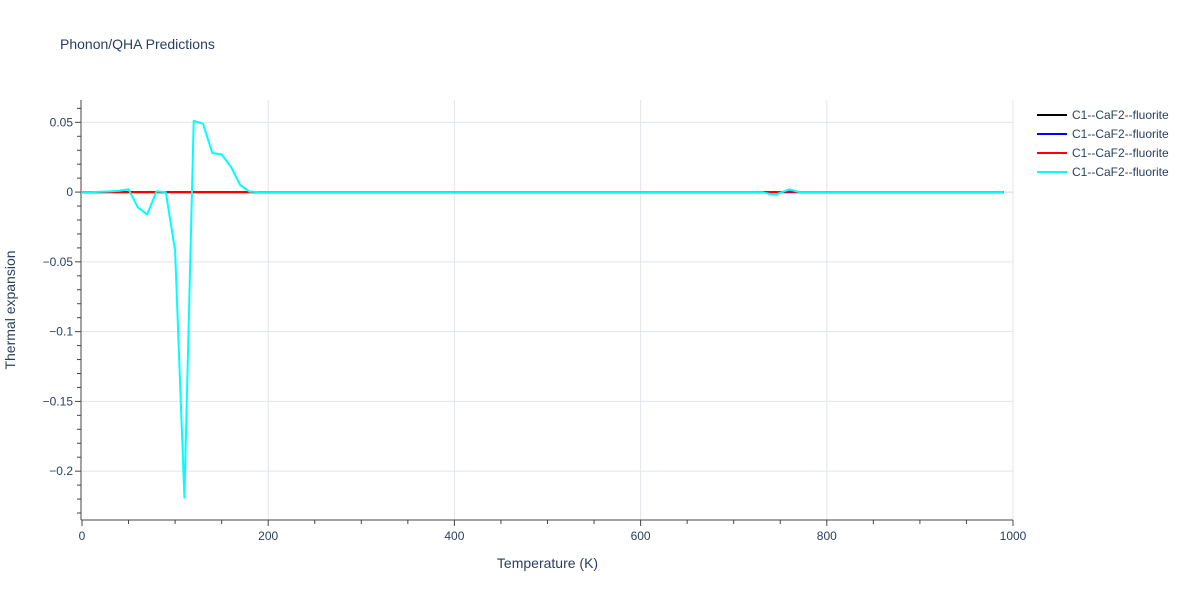 This screenshot has width=1200, height=600. Describe the element at coordinates (454, 536) in the screenshot. I see `x-tick-label: 400` at that location.